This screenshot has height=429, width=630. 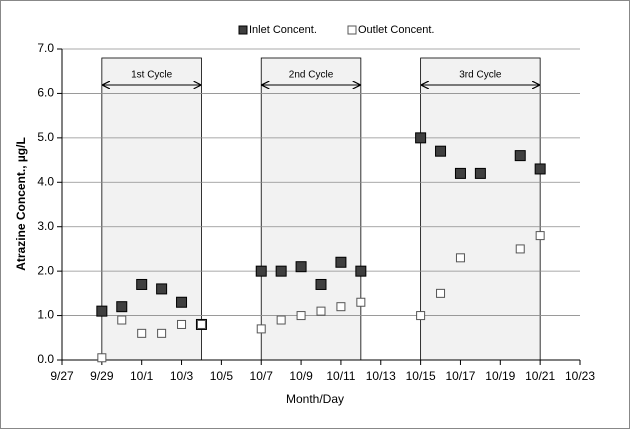 What do you see at coordinates (311, 75) in the screenshot?
I see `cycle-label: 2nd Cycle` at bounding box center [311, 75].